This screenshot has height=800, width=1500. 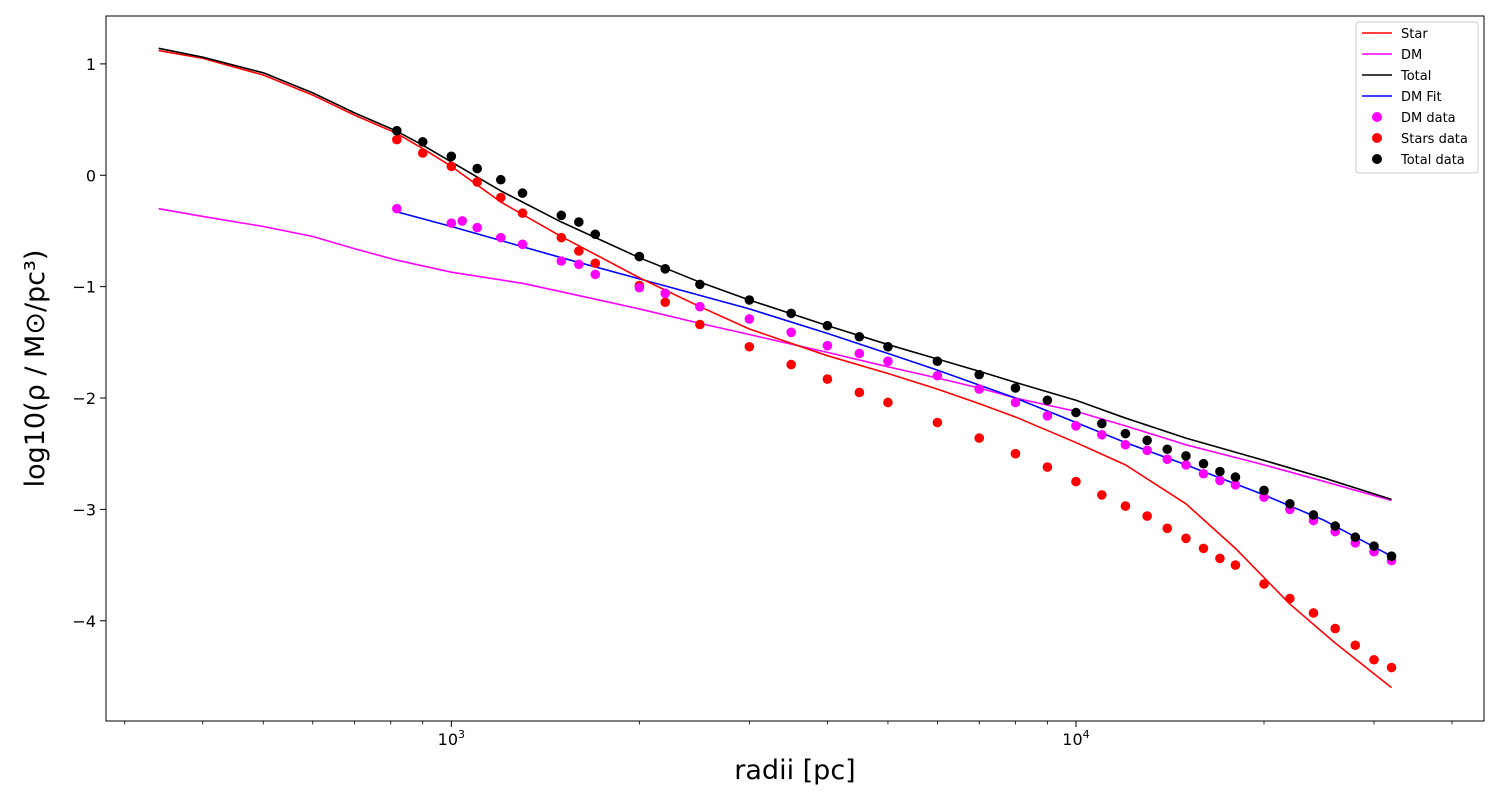 I want to click on legend-swatch, so click(x=1377, y=138).